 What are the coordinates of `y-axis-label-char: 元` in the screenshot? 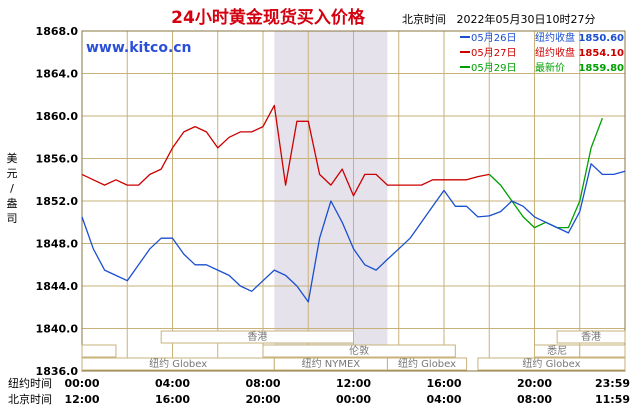 It's located at (12, 173).